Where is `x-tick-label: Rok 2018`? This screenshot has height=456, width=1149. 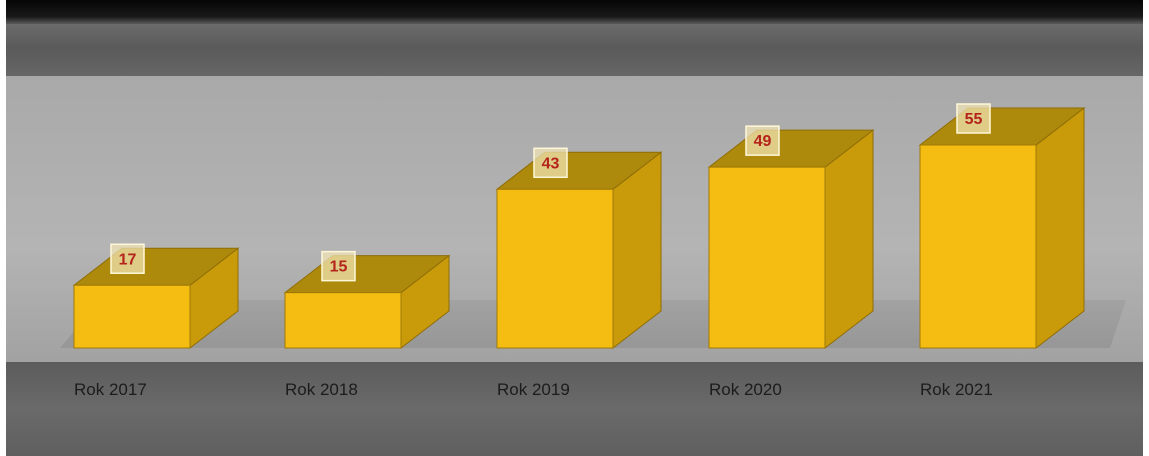
x-tick-label: Rok 2018 is located at coordinates (321, 389).